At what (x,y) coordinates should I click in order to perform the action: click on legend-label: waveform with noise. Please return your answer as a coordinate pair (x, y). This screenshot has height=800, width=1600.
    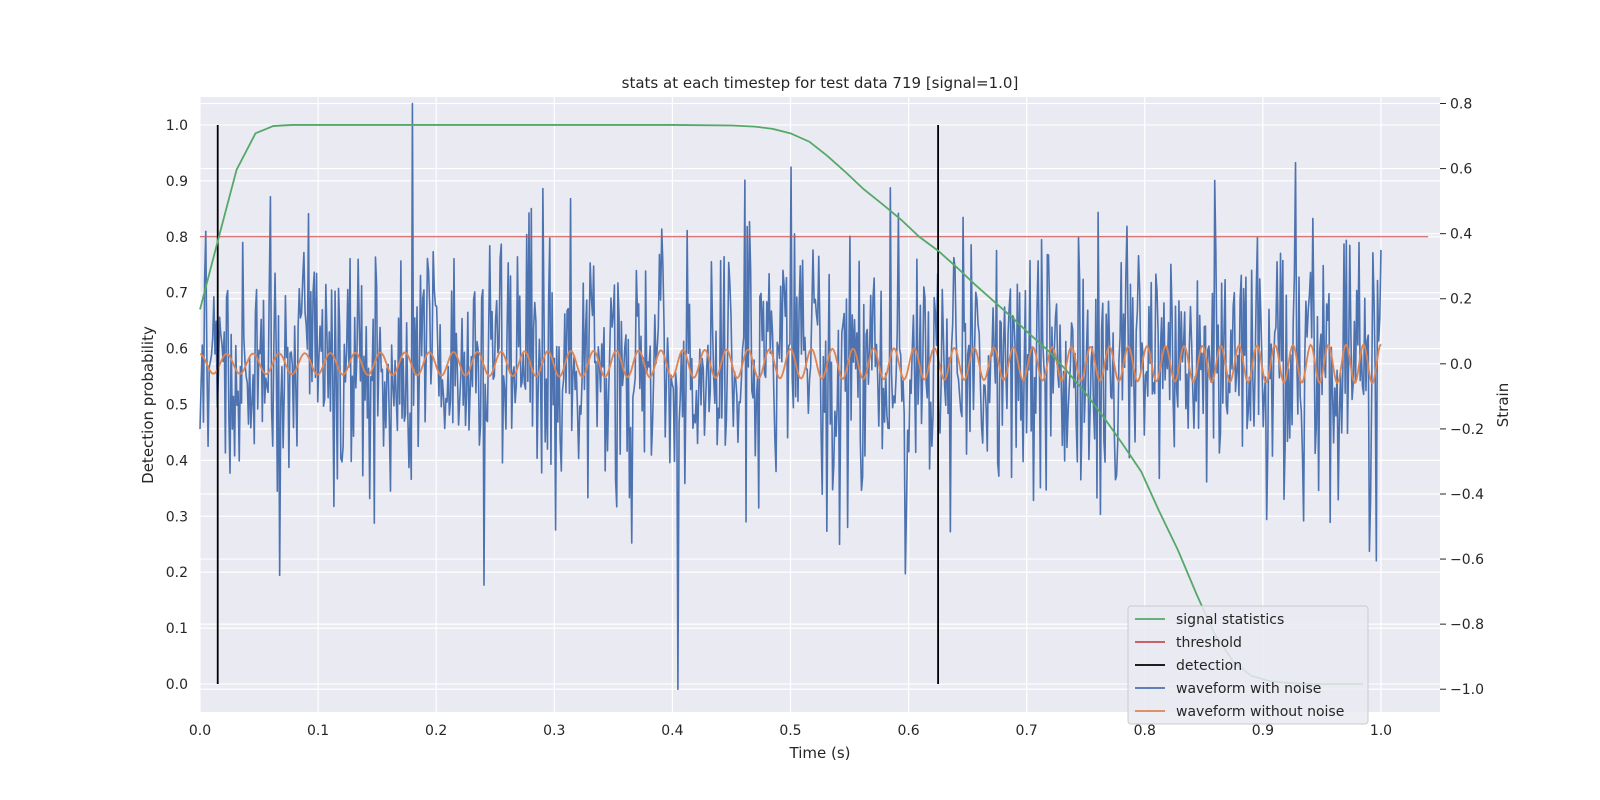
    Looking at the image, I should click on (1248, 689).